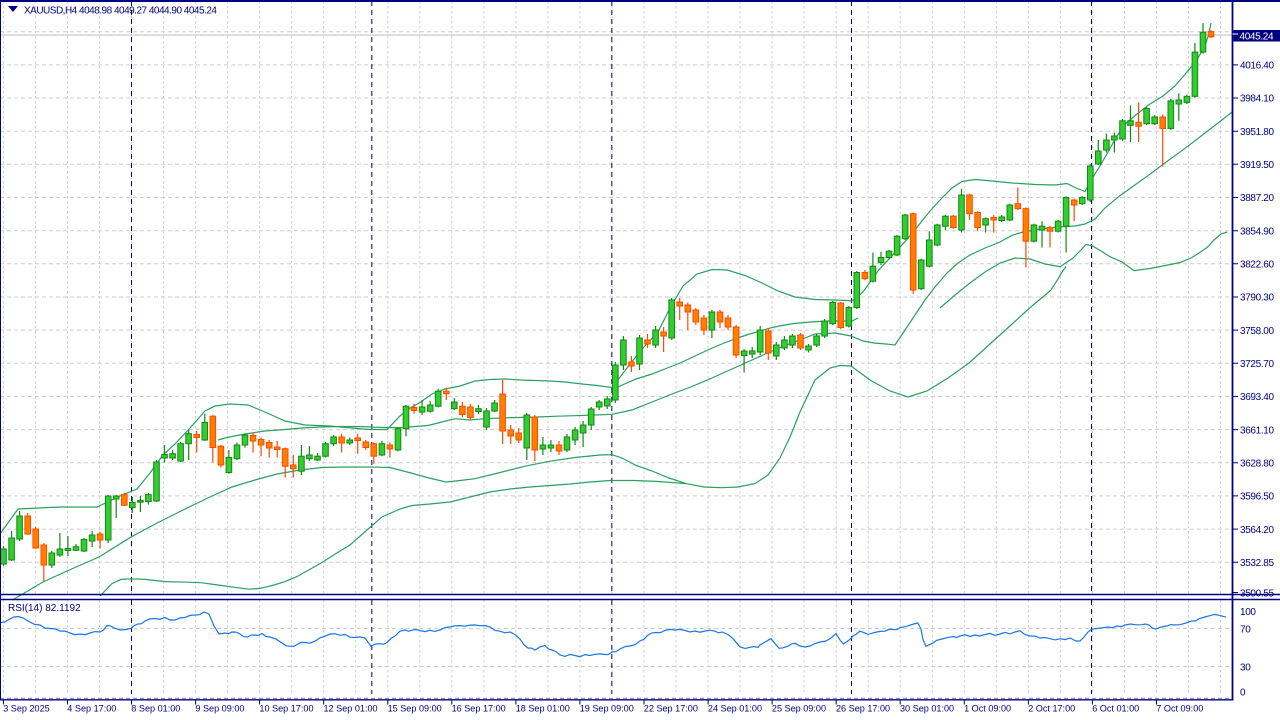 The height and width of the screenshot is (720, 1280). What do you see at coordinates (1257, 464) in the screenshot?
I see `svg-text: 3628.80` at bounding box center [1257, 464].